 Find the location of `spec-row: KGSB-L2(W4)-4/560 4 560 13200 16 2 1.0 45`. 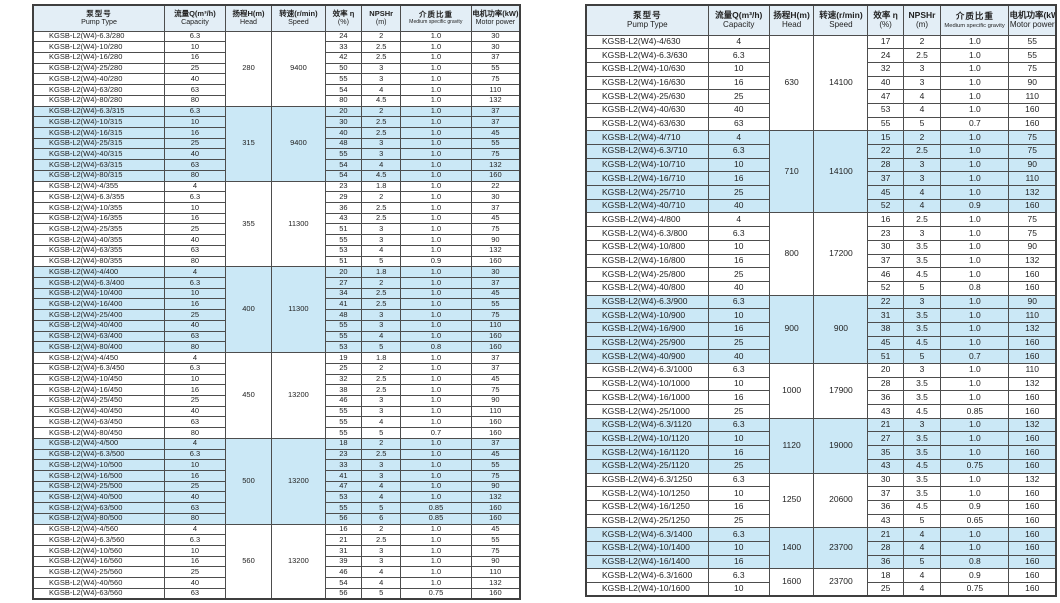

spec-row: KGSB-L2(W4)-4/560 4 560 13200 16 2 1.0 45 is located at coordinates (276, 561).